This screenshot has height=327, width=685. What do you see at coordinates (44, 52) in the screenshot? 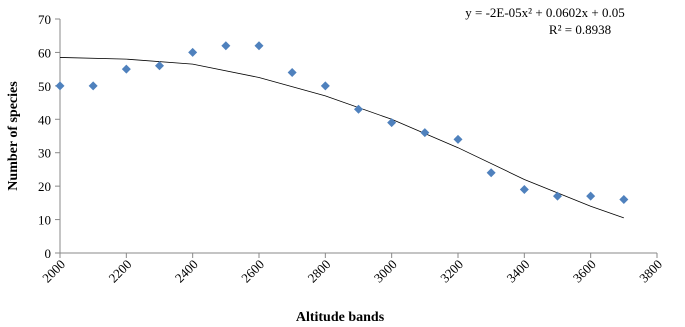
I see `y-tick-label: 60` at bounding box center [44, 52].